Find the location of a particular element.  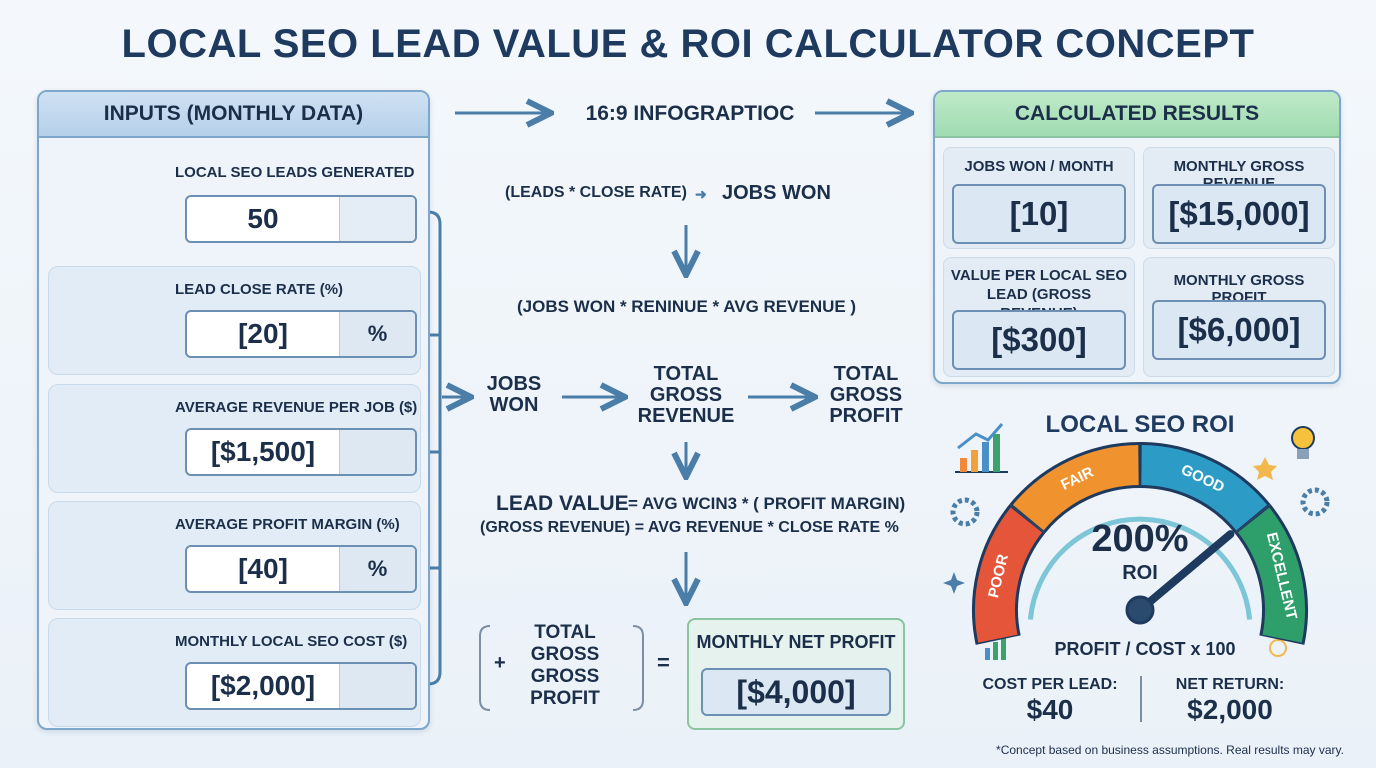

plus-sign: + is located at coordinates (500, 663).